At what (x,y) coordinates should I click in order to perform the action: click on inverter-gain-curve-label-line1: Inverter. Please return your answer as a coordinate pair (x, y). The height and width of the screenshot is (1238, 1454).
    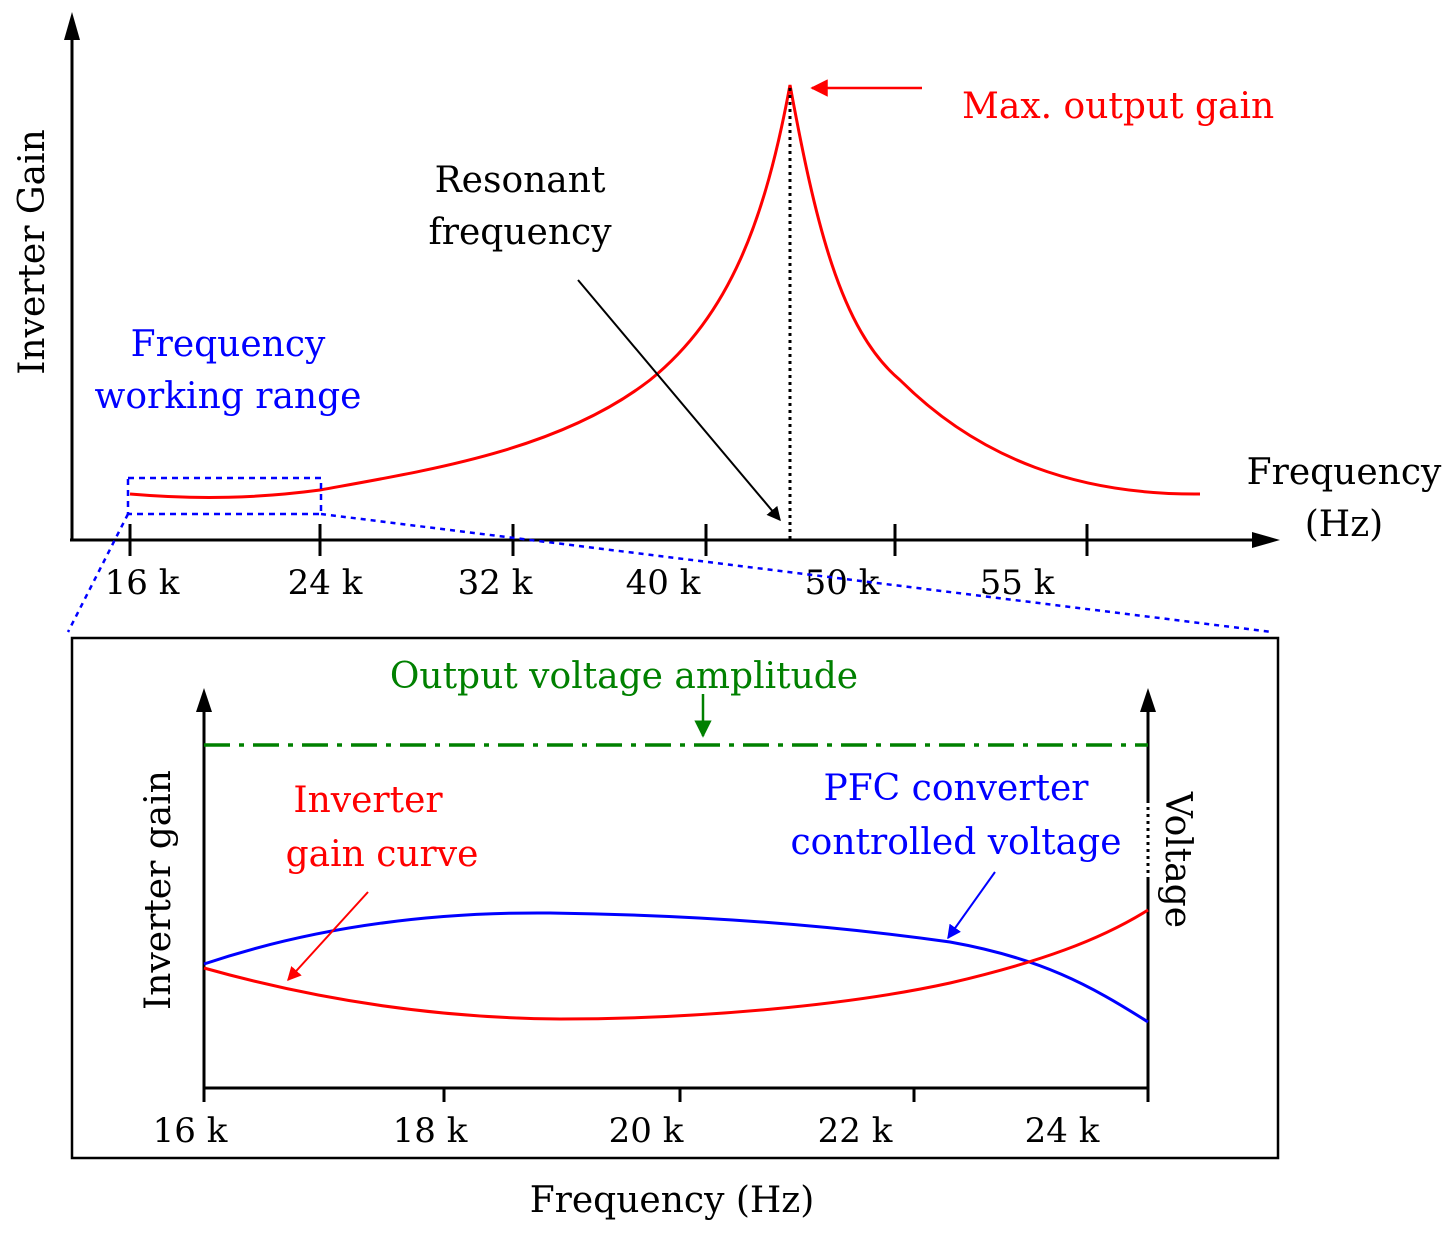
    Looking at the image, I should click on (368, 800).